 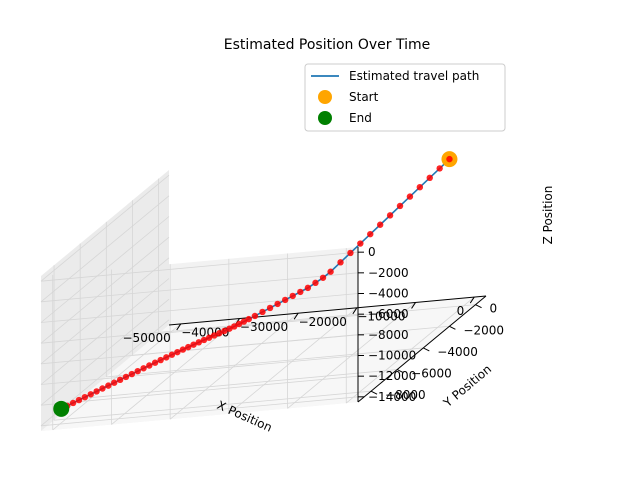 I want to click on y-axis-line, so click(x=422, y=349).